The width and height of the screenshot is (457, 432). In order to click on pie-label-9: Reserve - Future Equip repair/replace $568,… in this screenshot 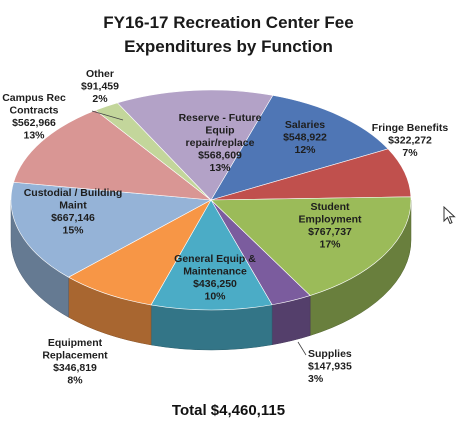, I will do `click(220, 143)`.